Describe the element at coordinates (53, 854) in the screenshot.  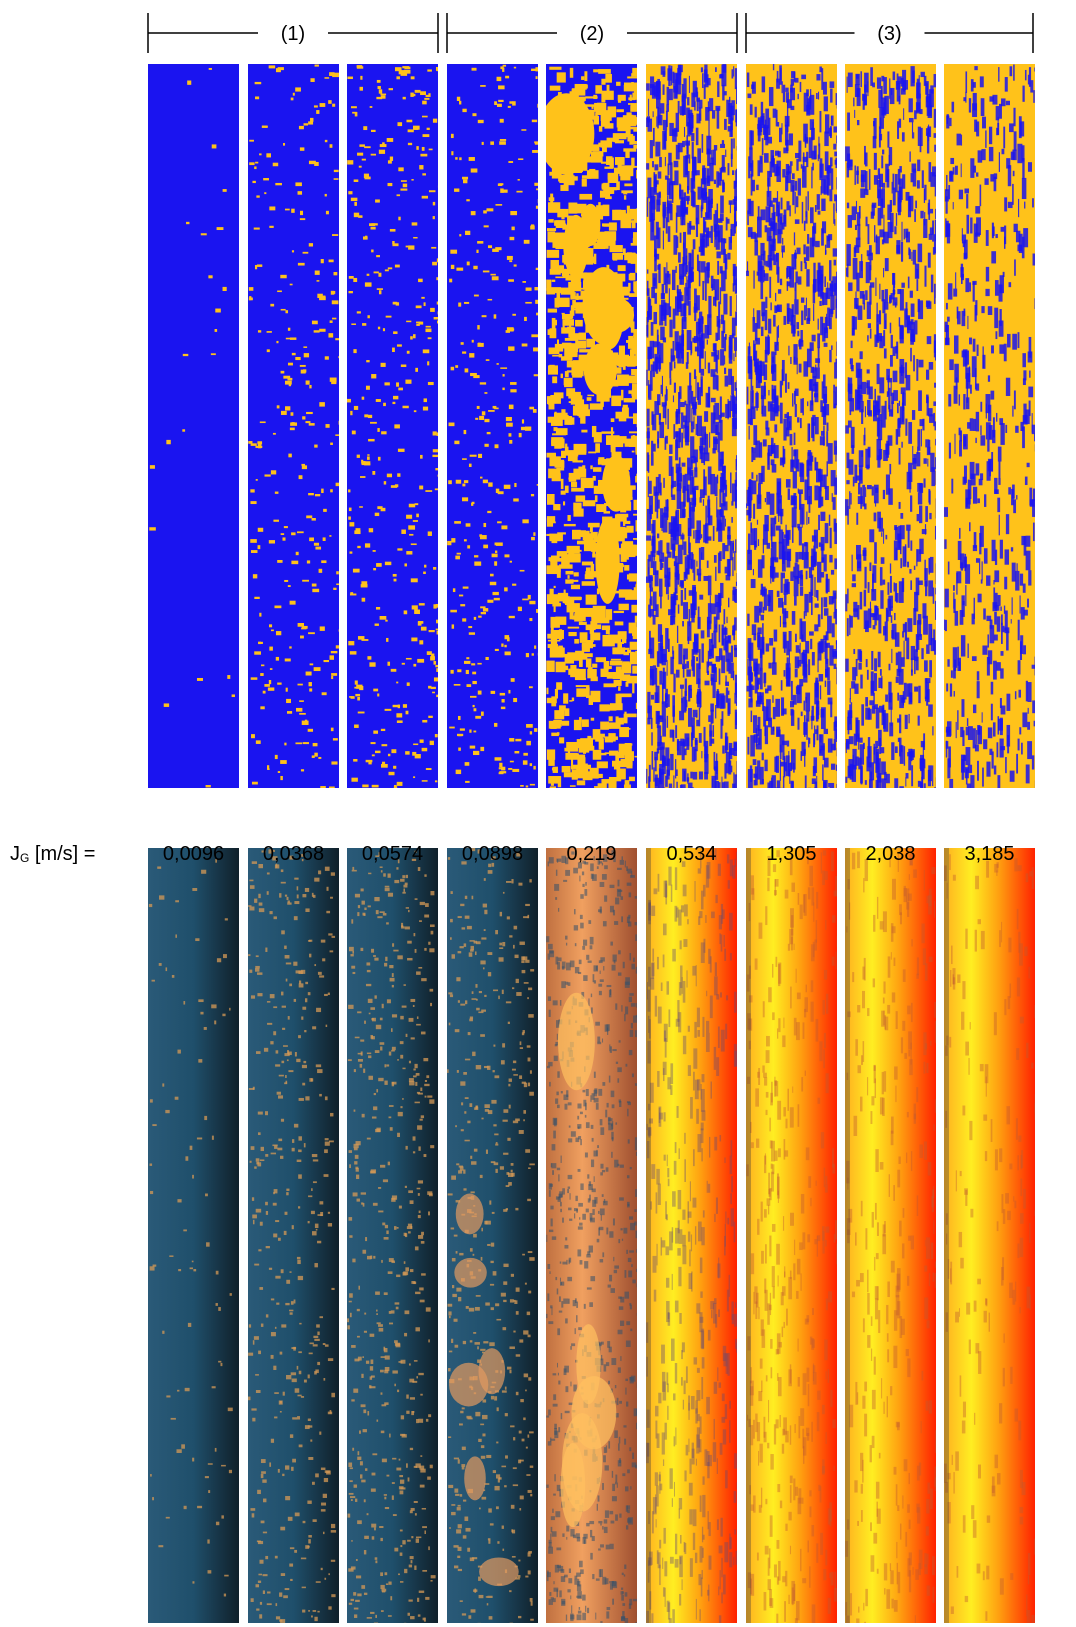
I see `jg-axis-label: JG [m/s] =` at that location.